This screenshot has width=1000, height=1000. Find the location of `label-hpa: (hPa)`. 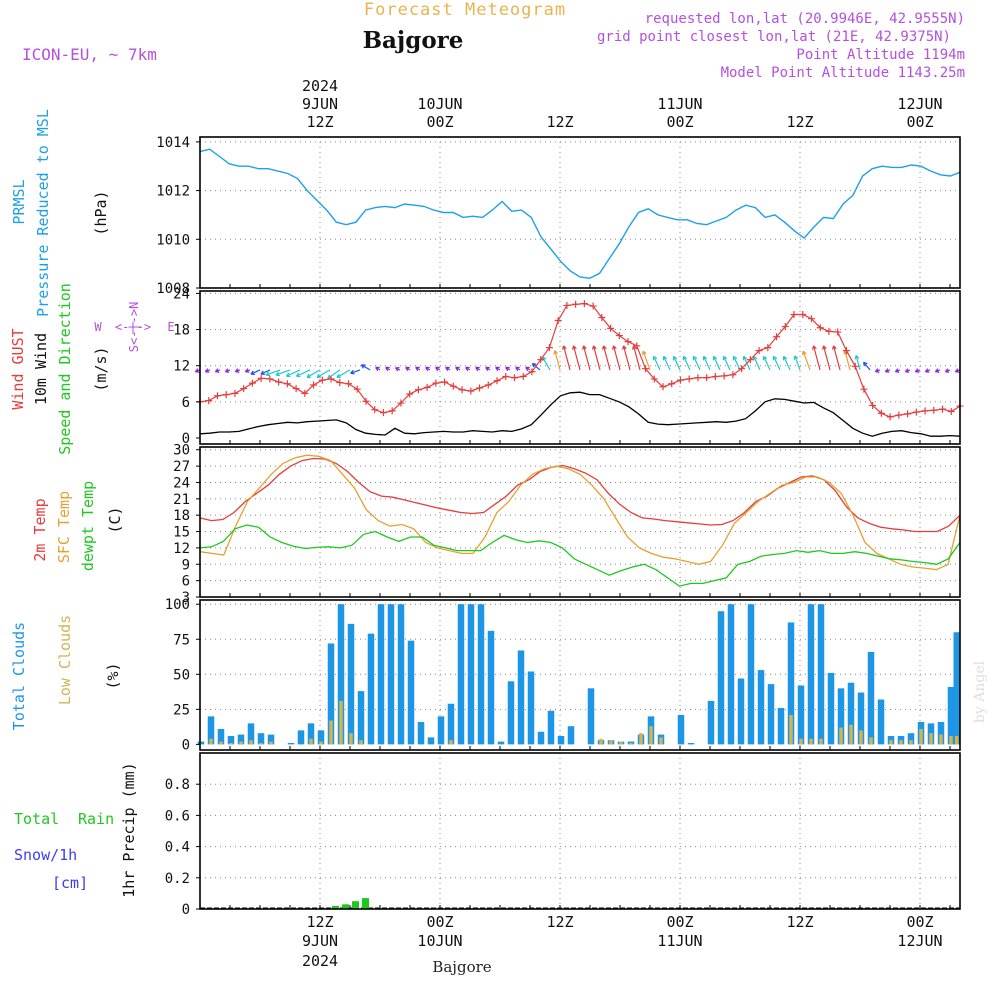

label-hpa: (hPa) is located at coordinates (101, 212).